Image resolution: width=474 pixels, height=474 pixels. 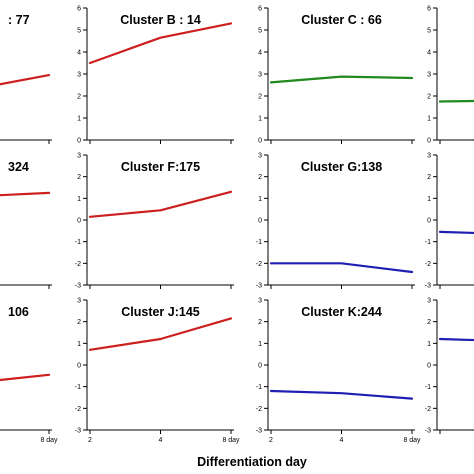 I want to click on chart-panel: 0 1 2 3 4 5 6 Cluster C : 66, so click(x=336, y=75).